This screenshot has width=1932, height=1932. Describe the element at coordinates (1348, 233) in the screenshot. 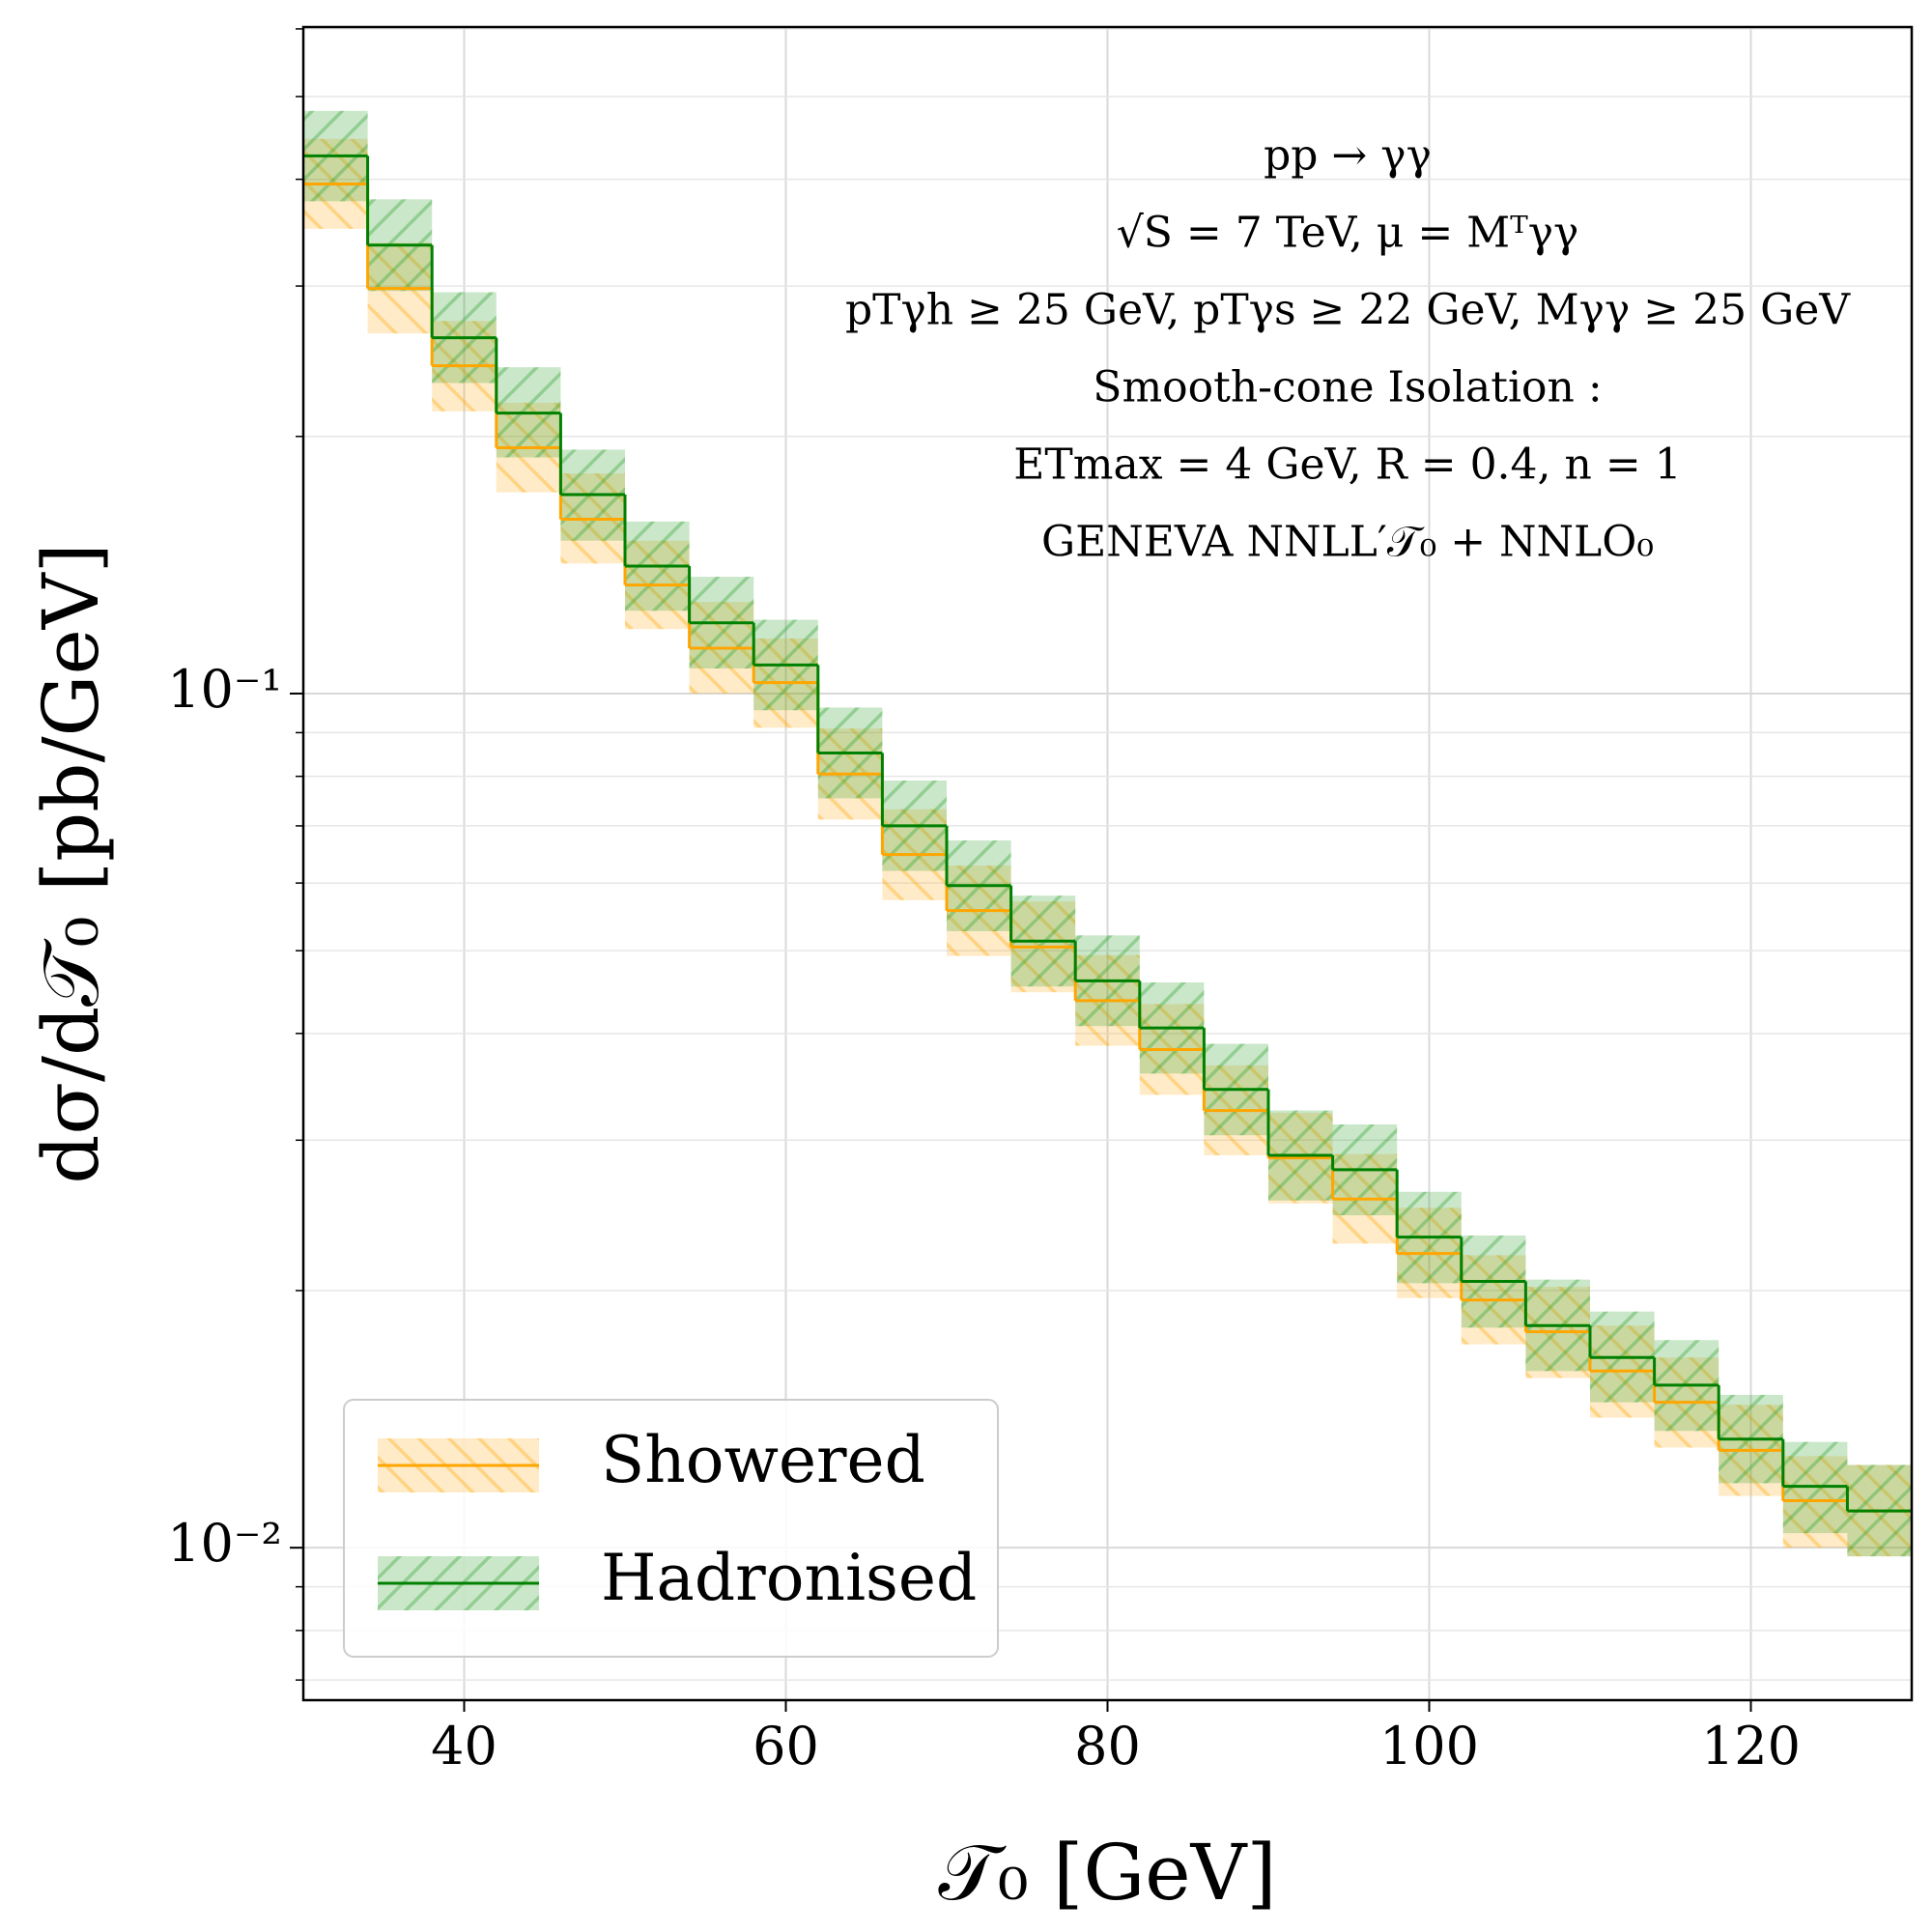

I see `annotation: √S = 7 TeV, μ = Mᵀγγ` at that location.